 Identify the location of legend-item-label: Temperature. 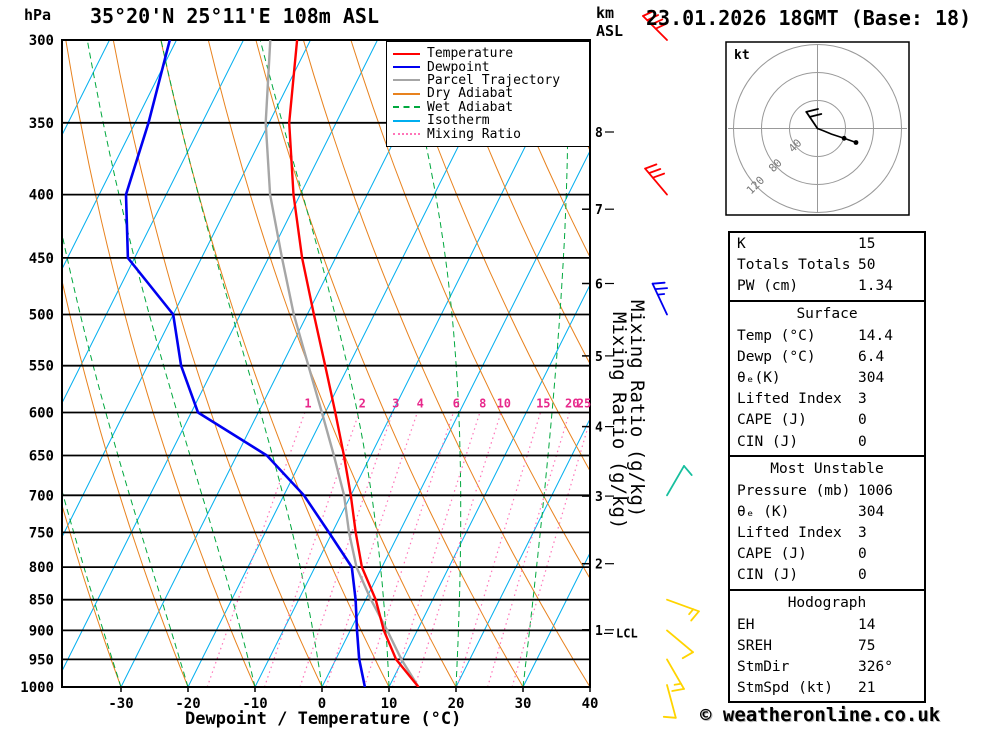
(470, 54).